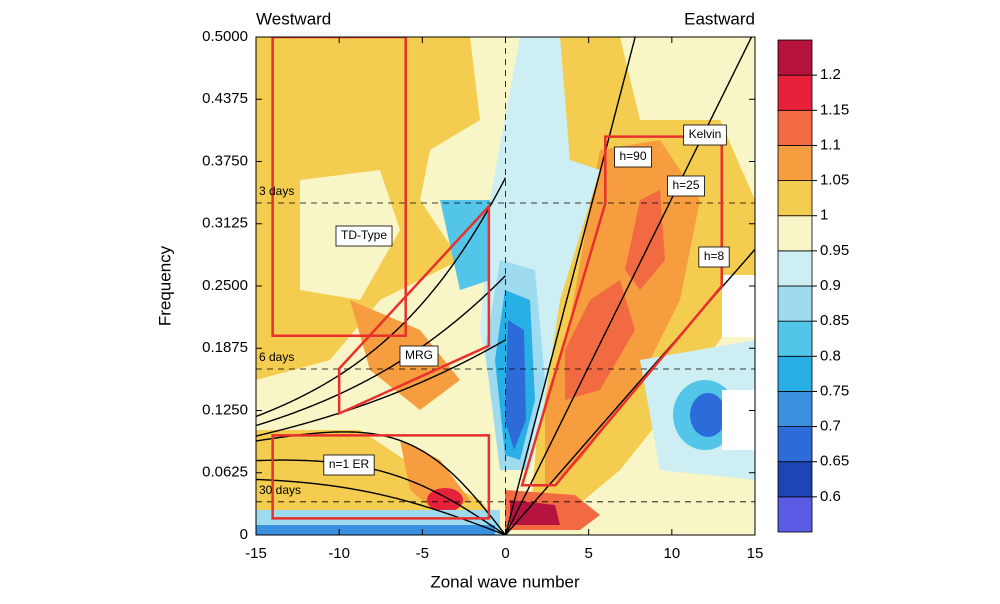 The width and height of the screenshot is (1000, 604). I want to click on y-axis-label: Frequency, so click(164, 285).